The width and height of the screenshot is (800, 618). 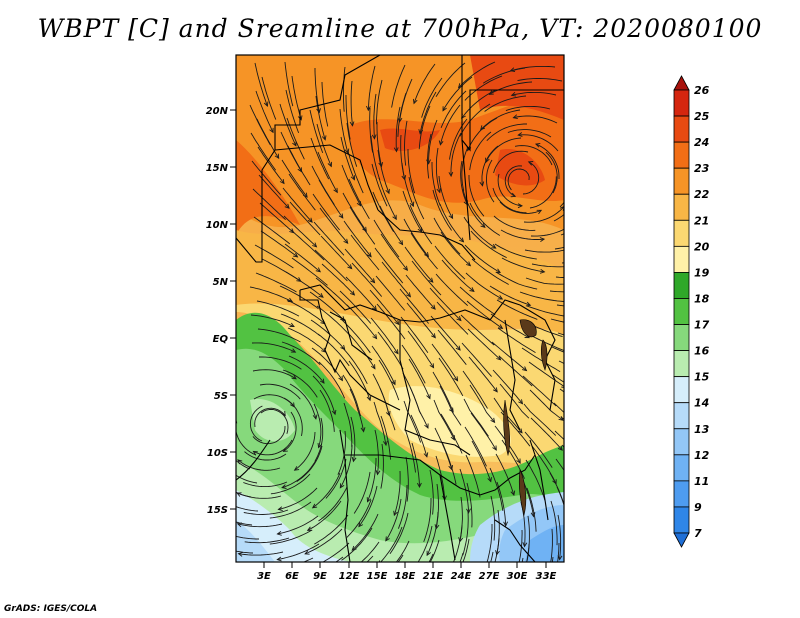 What do you see at coordinates (224, 339) in the screenshot?
I see `lat-tick-eq: EQ` at bounding box center [224, 339].